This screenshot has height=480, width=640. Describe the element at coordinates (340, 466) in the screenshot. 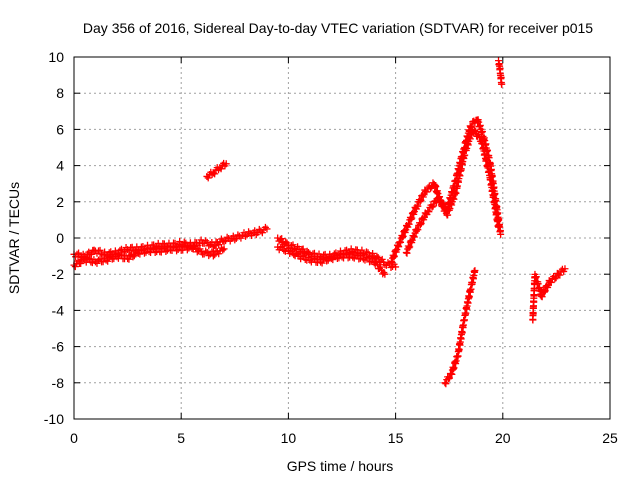

I see `x-axis-label: GPS time / hours` at that location.